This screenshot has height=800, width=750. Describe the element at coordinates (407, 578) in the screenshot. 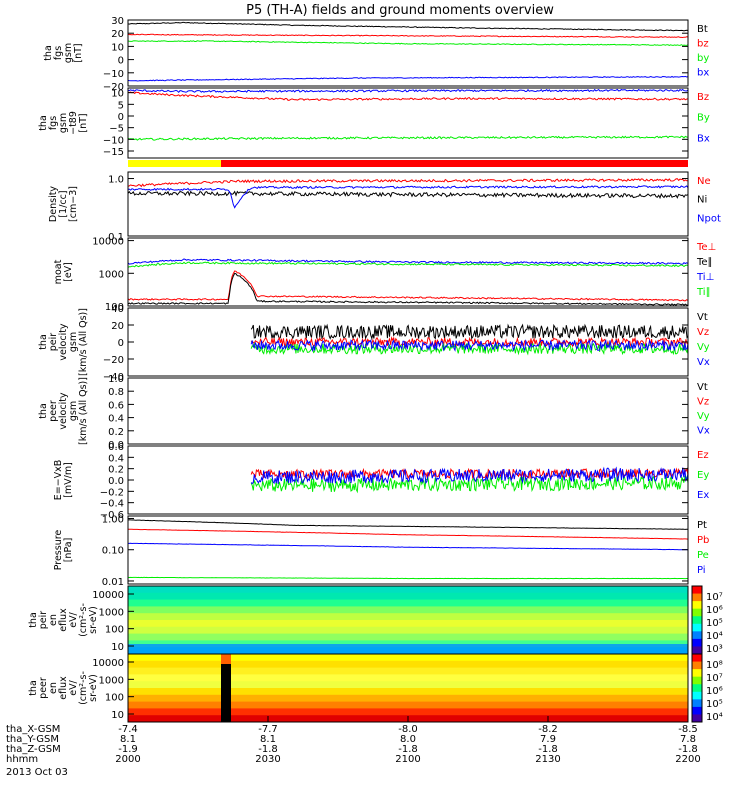

I see `series-line-Pe` at that location.